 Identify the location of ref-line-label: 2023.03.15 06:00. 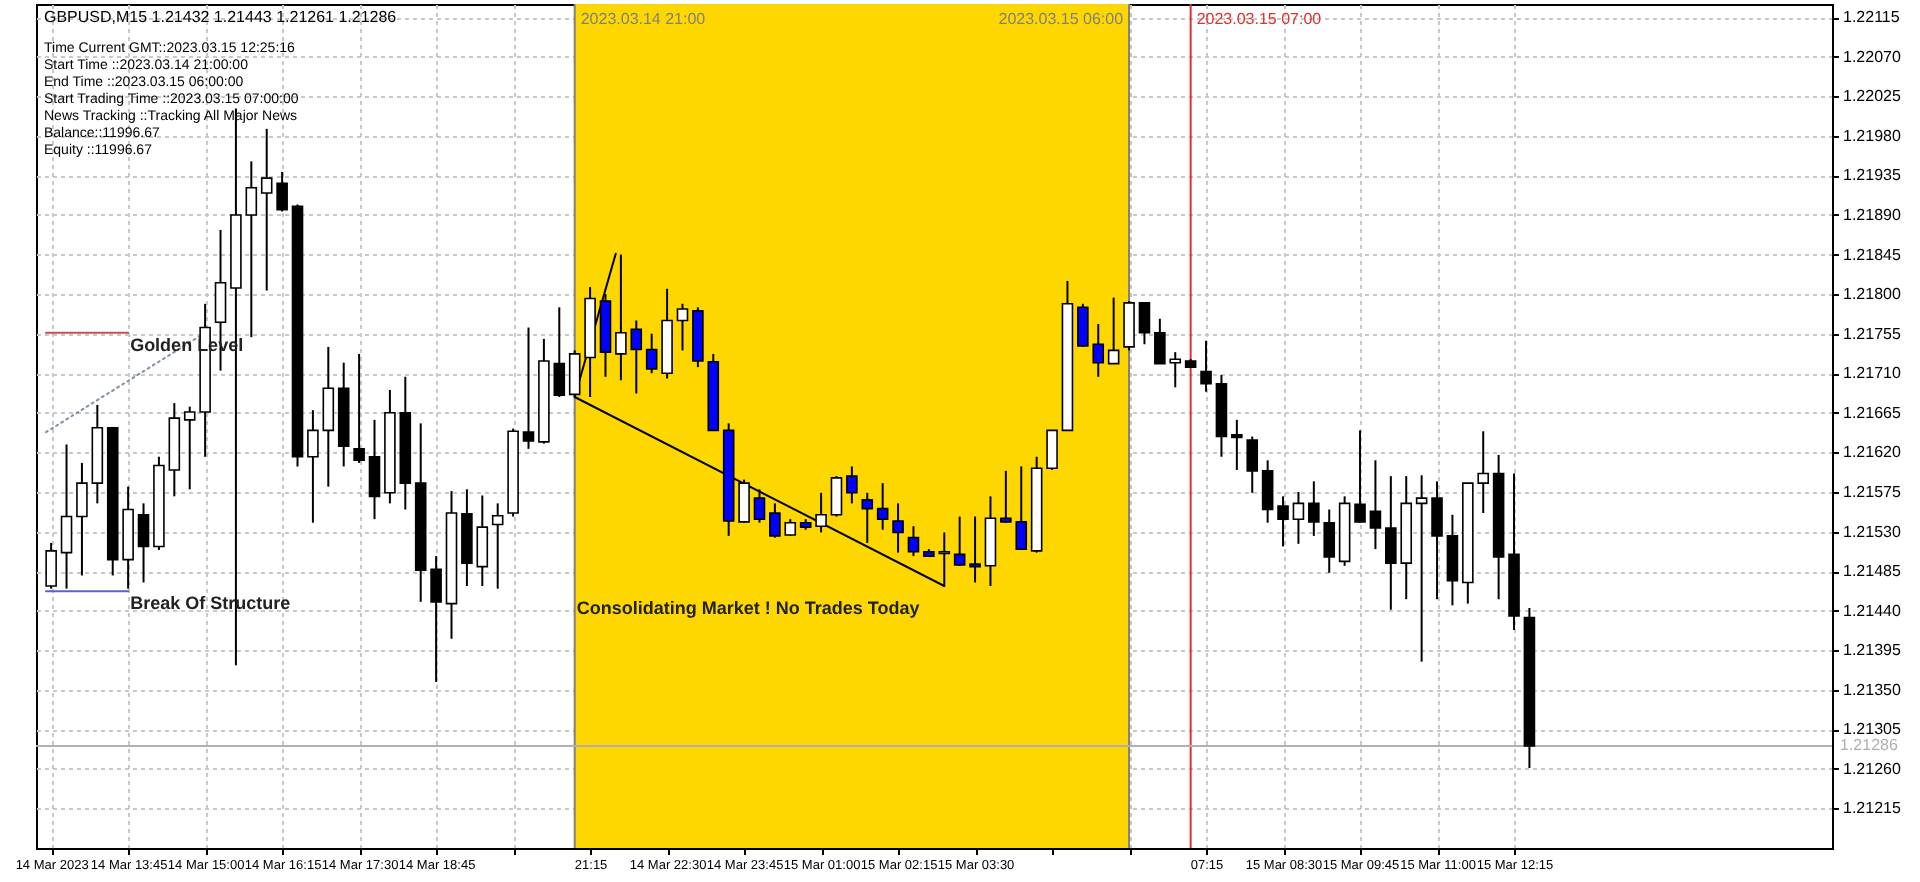
(1061, 19).